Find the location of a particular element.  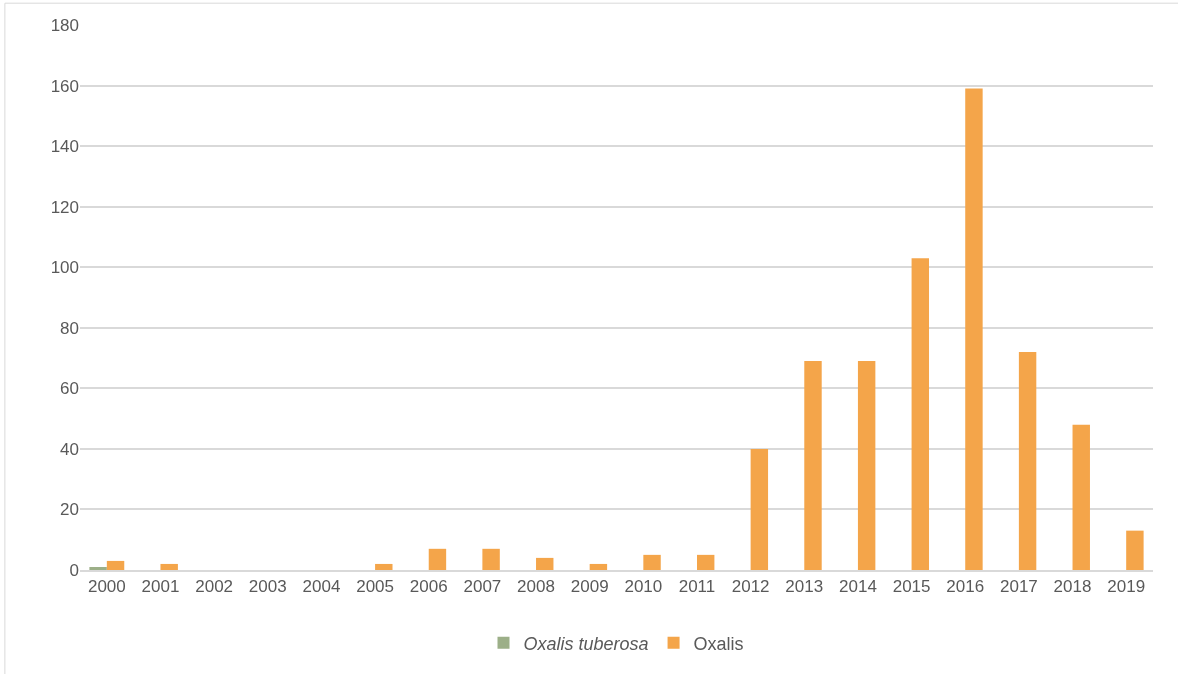

y-tick-label: 80 is located at coordinates (69, 328).